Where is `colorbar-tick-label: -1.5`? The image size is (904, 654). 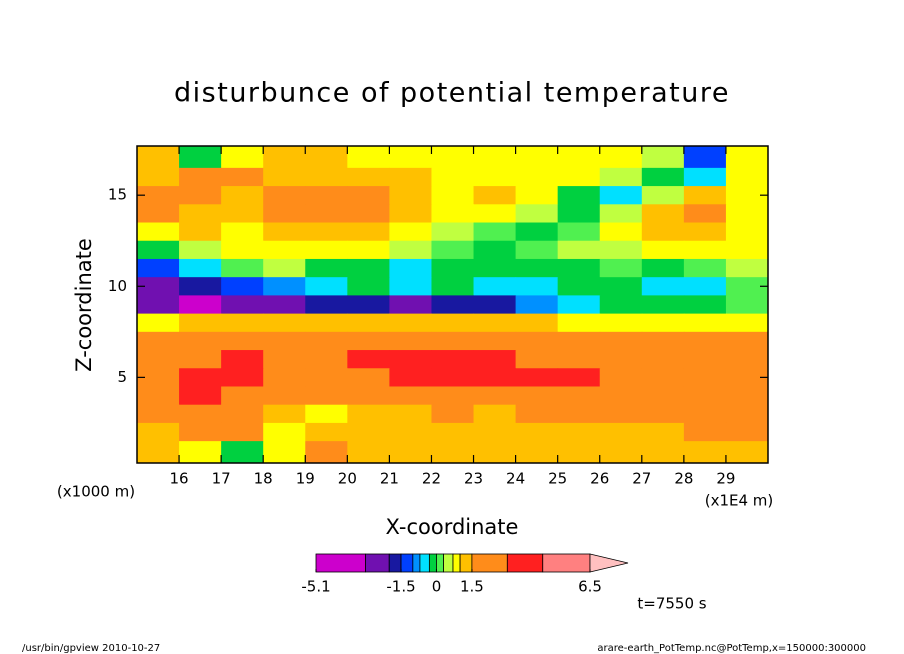
colorbar-tick-label: -1.5 is located at coordinates (400, 587).